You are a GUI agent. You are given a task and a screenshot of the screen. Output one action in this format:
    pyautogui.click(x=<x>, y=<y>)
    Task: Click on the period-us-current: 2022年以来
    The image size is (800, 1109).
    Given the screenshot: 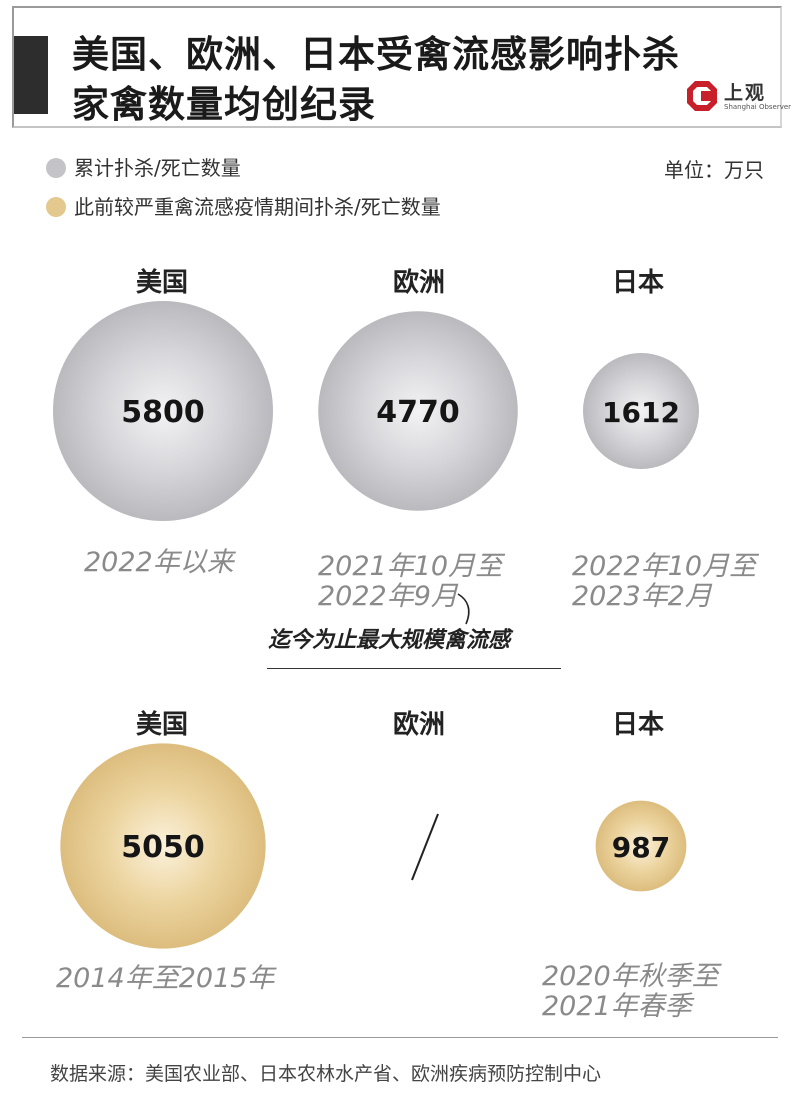 What is the action you would take?
    pyautogui.click(x=159, y=563)
    